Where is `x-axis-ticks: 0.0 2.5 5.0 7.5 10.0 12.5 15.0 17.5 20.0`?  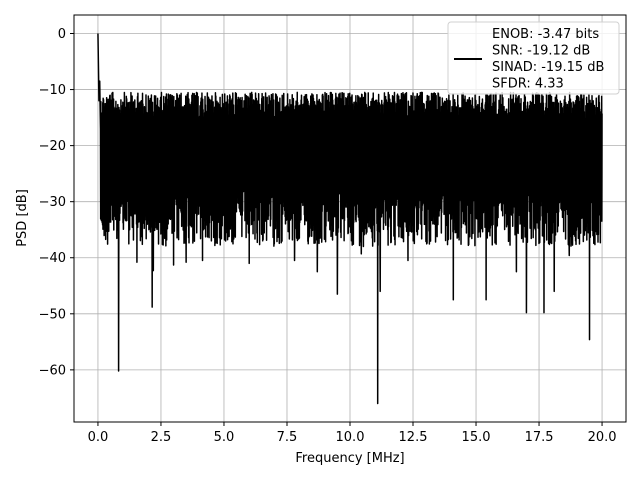
x-axis-ticks: 0.0 2.5 5.0 7.5 10.0 12.5 15.0 17.5 20.0 is located at coordinates (352, 433).